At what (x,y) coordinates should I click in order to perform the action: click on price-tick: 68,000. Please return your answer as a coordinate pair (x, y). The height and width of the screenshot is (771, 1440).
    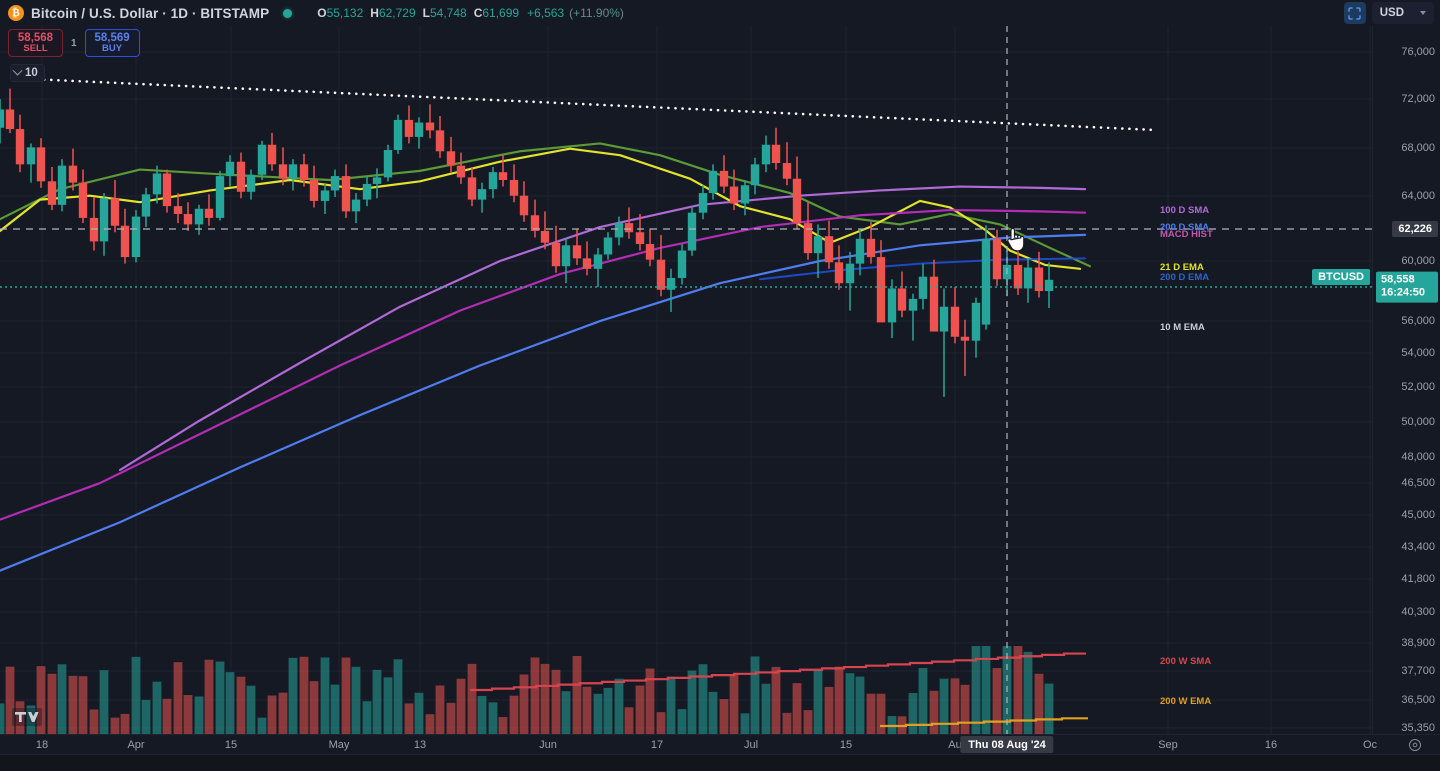
    Looking at the image, I should click on (1418, 148).